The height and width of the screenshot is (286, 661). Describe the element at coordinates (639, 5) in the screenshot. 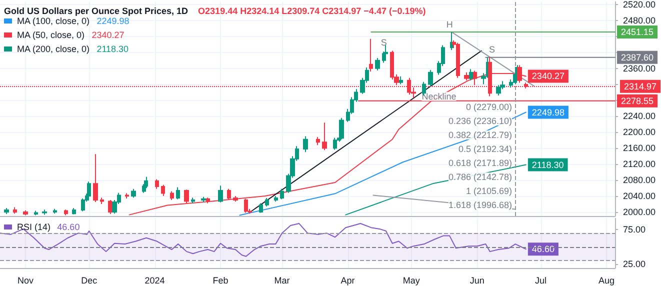

I see `y-tick-label: 2520.00` at that location.